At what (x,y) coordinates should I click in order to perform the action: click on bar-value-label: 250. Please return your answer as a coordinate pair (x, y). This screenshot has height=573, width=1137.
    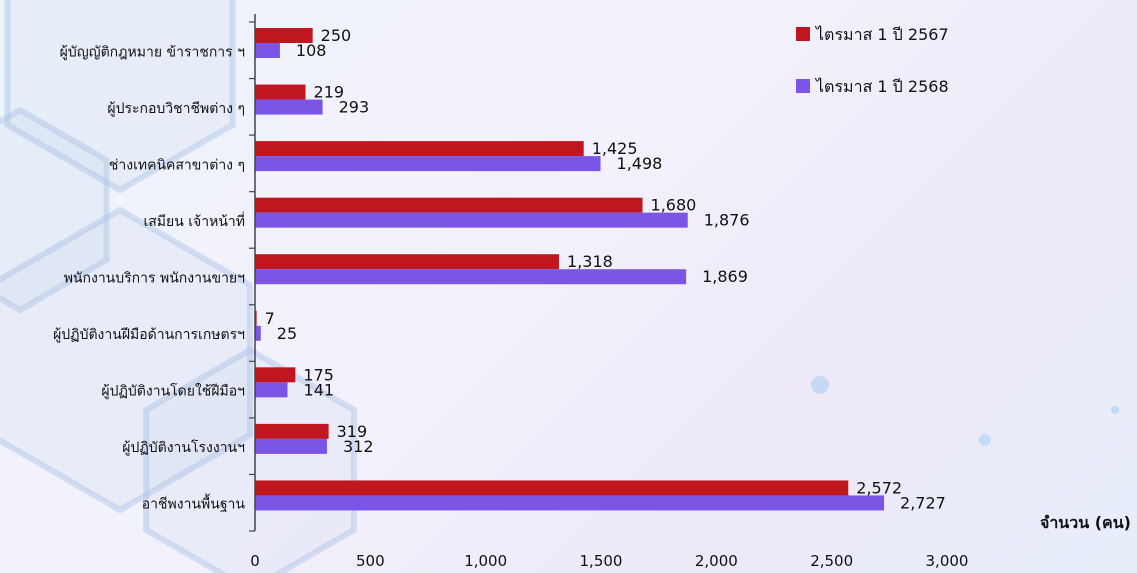
    Looking at the image, I should click on (336, 35).